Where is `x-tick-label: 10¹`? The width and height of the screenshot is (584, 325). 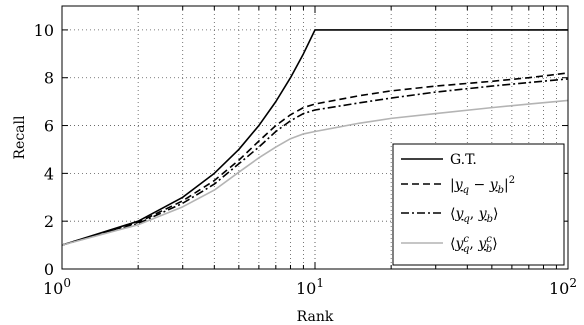 x-tick-label: 10¹ is located at coordinates (310, 287).